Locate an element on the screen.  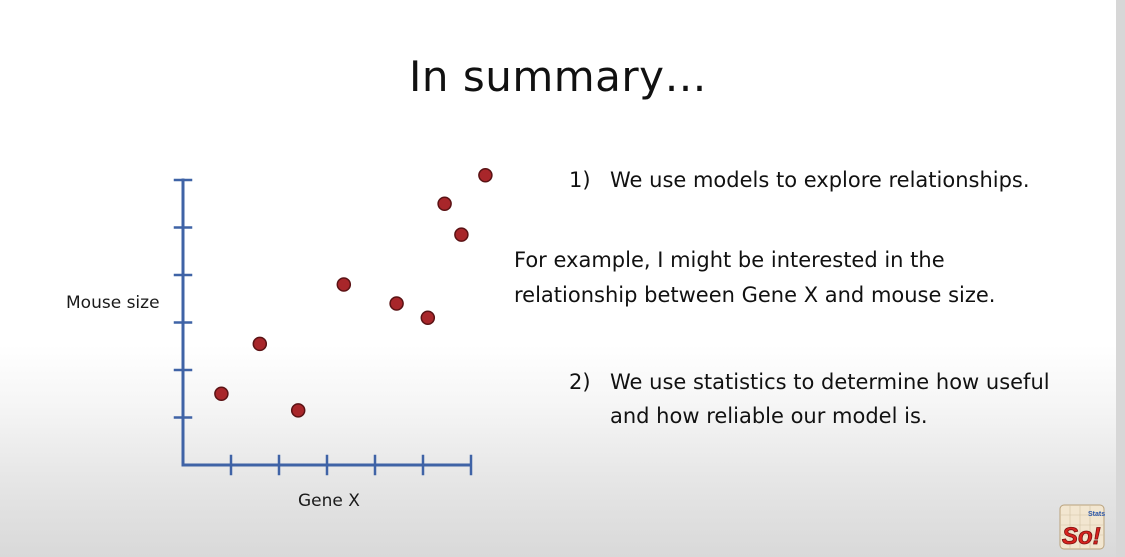
logo-text: So! is located at coordinates (1081, 536).